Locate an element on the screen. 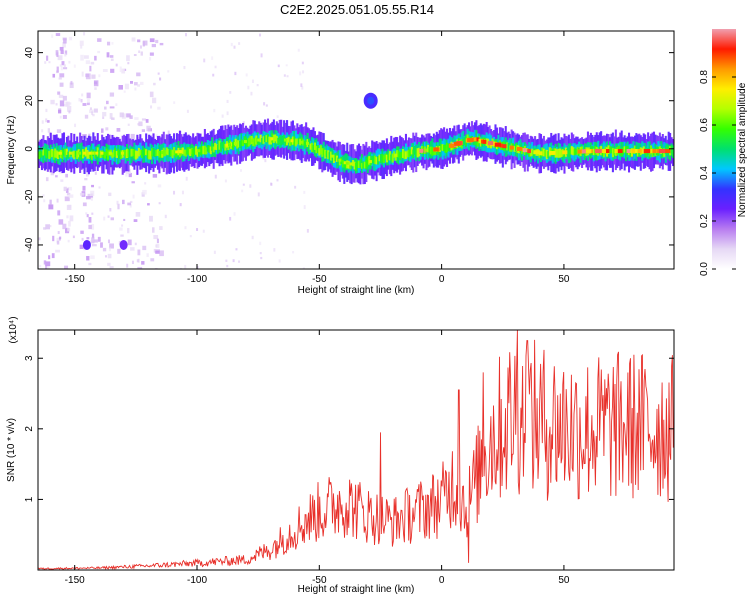 Image resolution: width=750 pixels, height=600 pixels. snr-x-tick-label: 0 is located at coordinates (442, 580).